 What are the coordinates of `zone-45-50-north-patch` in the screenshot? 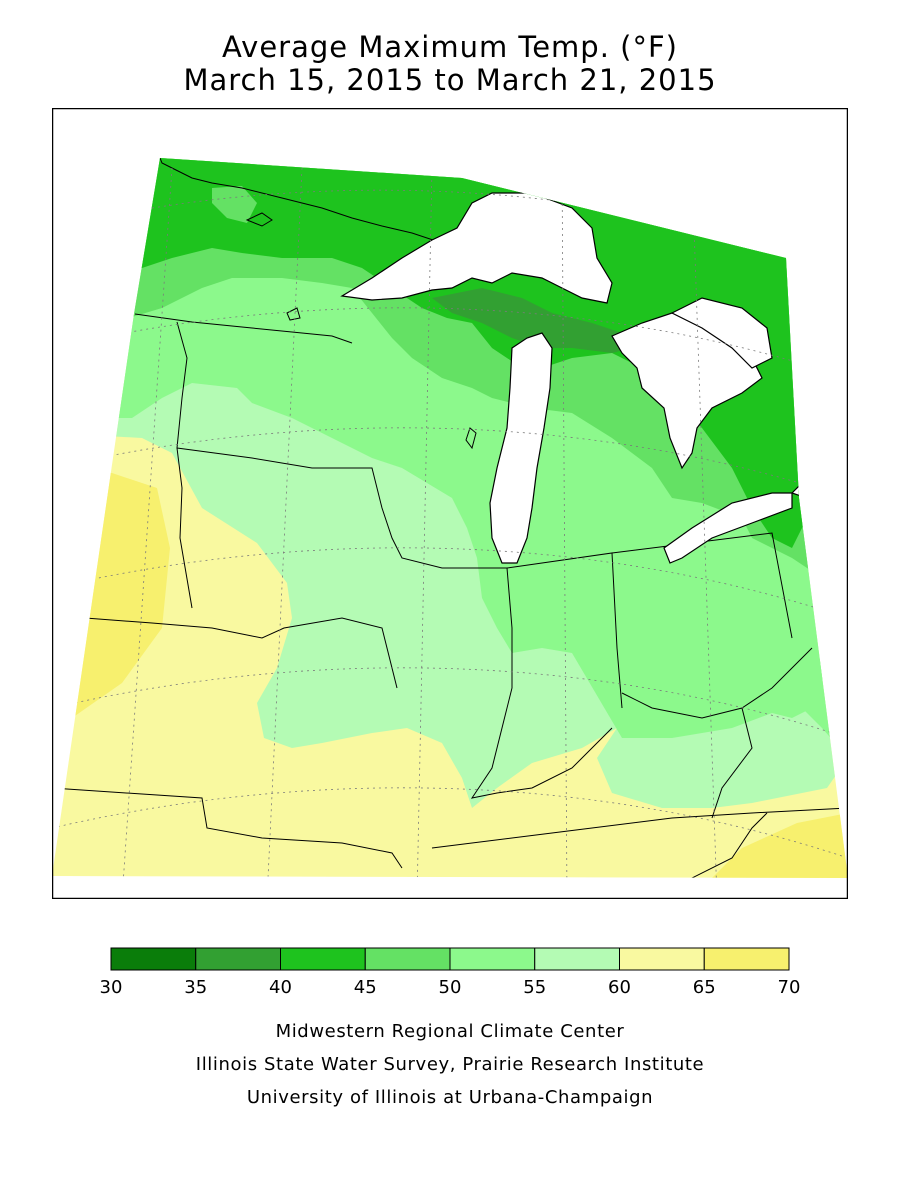 It's located at (234, 204).